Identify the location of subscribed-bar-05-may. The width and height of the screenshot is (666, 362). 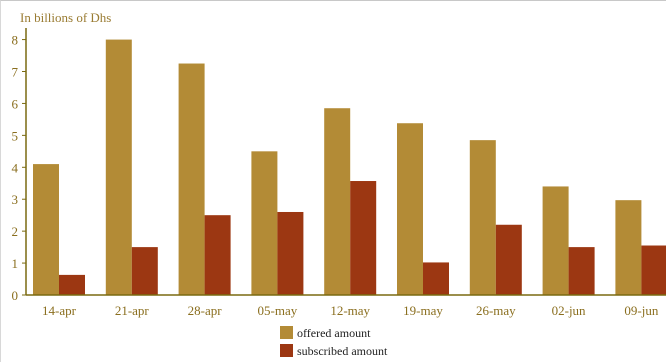
(290, 253).